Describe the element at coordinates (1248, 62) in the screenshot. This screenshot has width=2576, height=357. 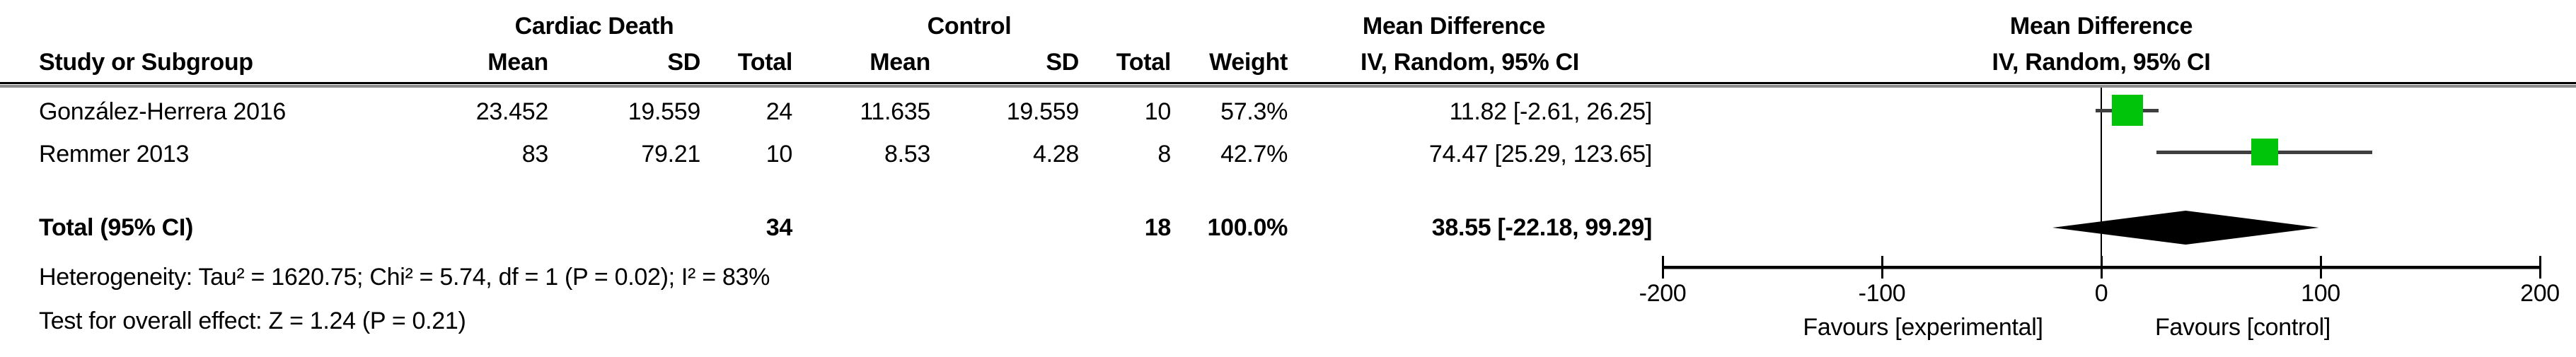
I see `weight-column-header: Weight` at that location.